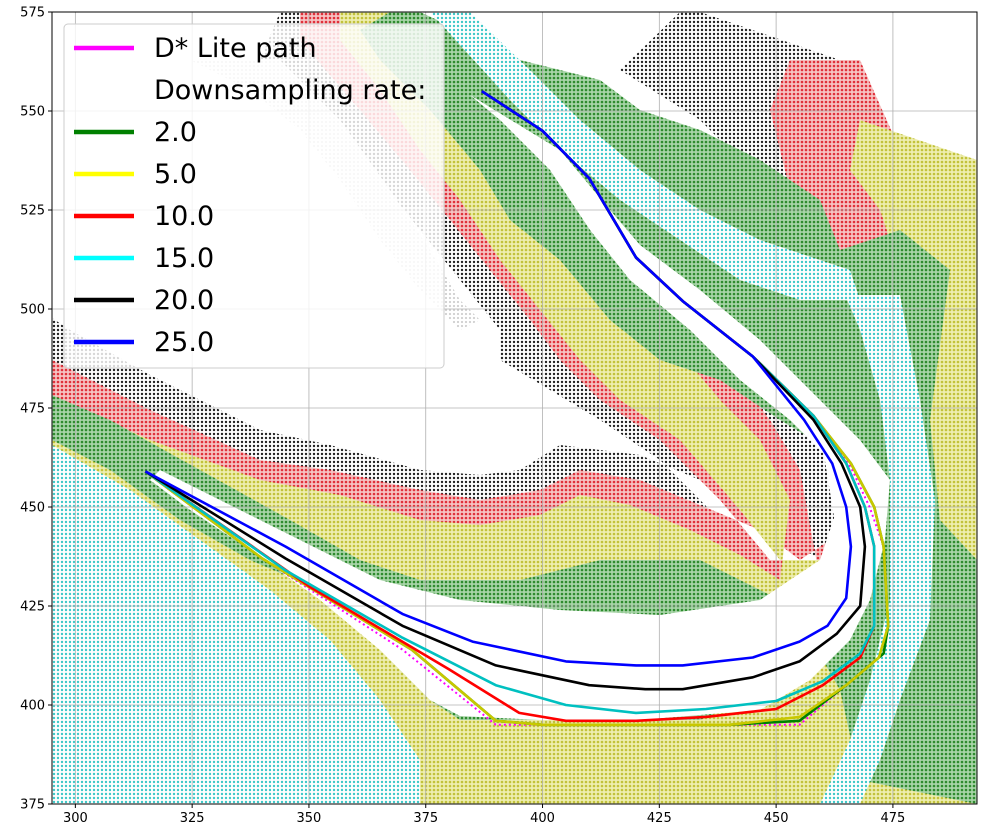 Image resolution: width=994 pixels, height=832 pixels. What do you see at coordinates (32, 409) in the screenshot?
I see `y-tick-label-4: 475` at bounding box center [32, 409].